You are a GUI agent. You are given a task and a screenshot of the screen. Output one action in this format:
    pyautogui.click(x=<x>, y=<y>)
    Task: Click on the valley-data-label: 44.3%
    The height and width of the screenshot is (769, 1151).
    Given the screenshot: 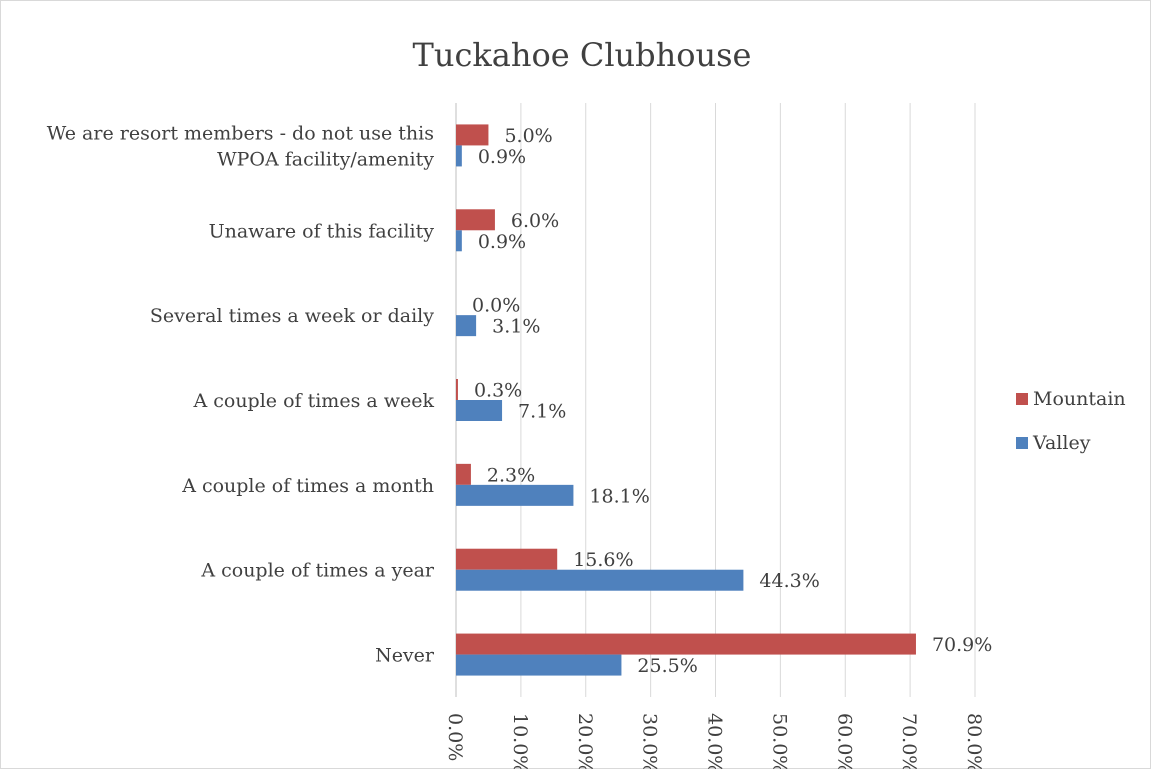 What is the action you would take?
    pyautogui.click(x=789, y=581)
    